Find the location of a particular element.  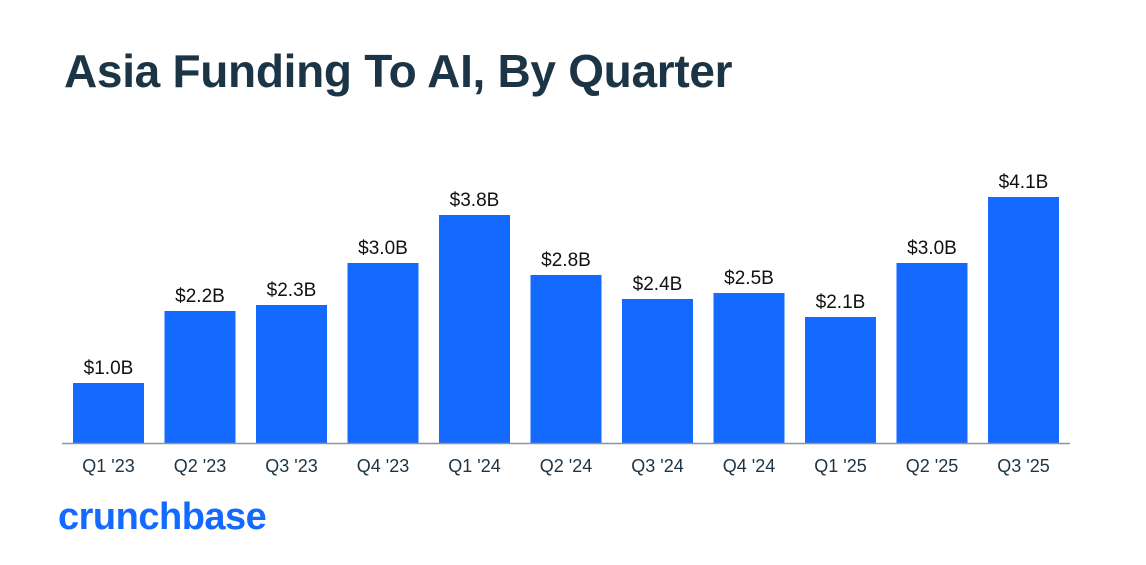

chart-title: Asia Funding To AI, By Quarter is located at coordinates (398, 71).